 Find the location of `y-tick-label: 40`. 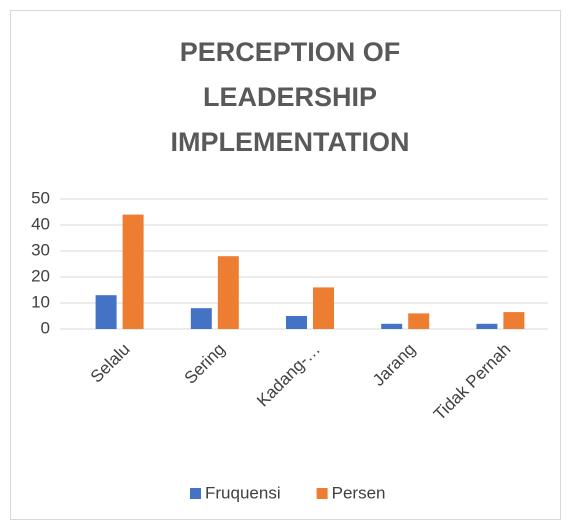

y-tick-label: 40 is located at coordinates (40, 223).